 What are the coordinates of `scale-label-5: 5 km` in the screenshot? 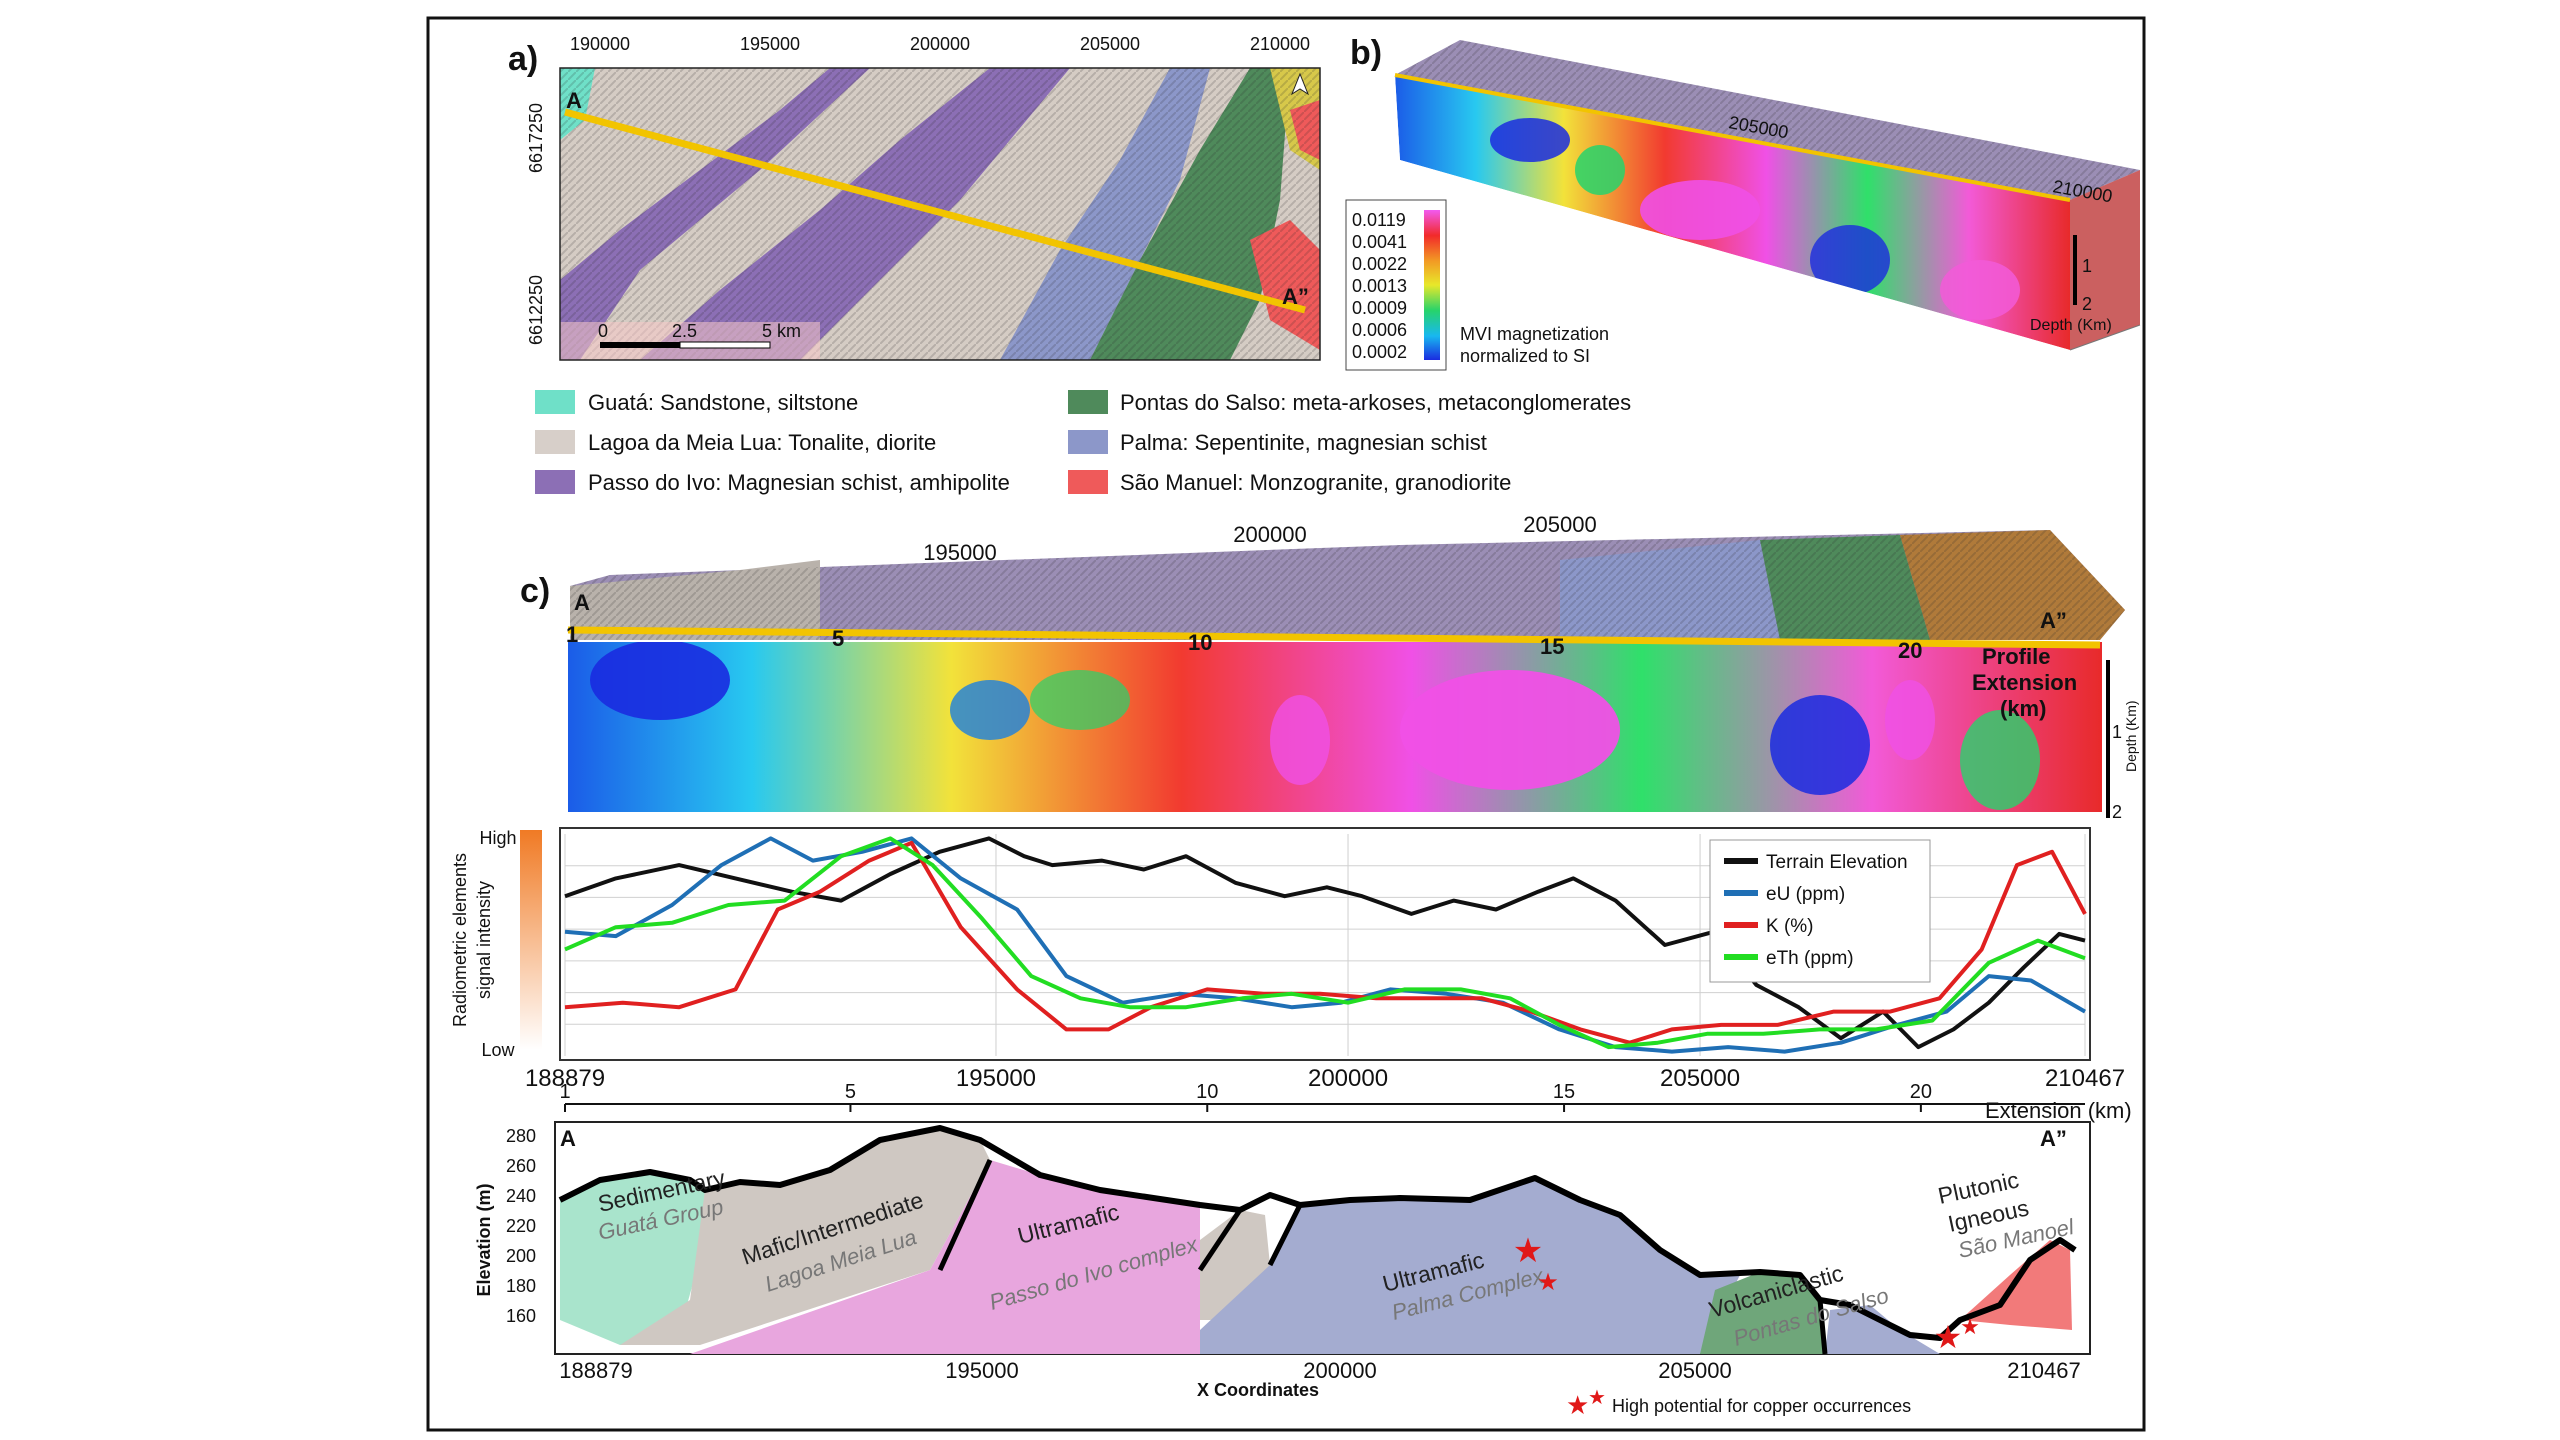 It's located at (781, 331).